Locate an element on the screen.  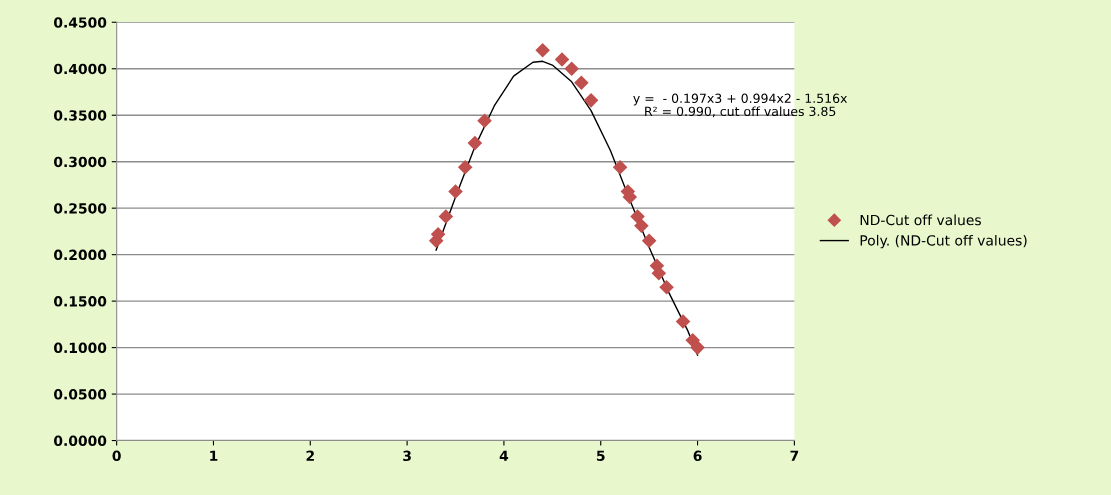
y-tick-label: 0.0500 is located at coordinates (80, 394).